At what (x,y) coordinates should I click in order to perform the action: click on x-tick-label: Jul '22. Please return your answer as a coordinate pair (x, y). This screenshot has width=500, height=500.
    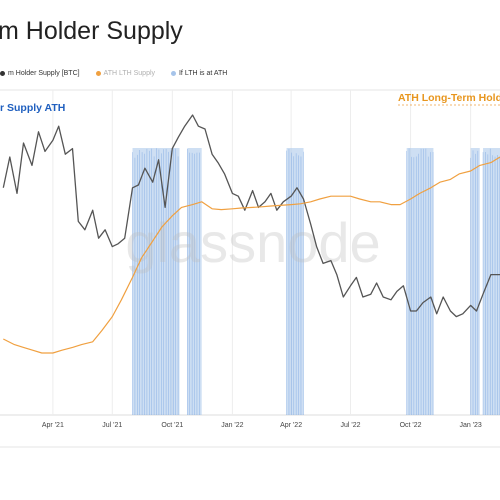
    Looking at the image, I should click on (351, 425).